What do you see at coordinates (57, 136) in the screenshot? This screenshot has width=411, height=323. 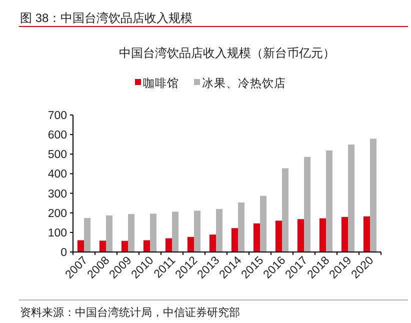 I see `y-tick-label: 600` at bounding box center [57, 136].